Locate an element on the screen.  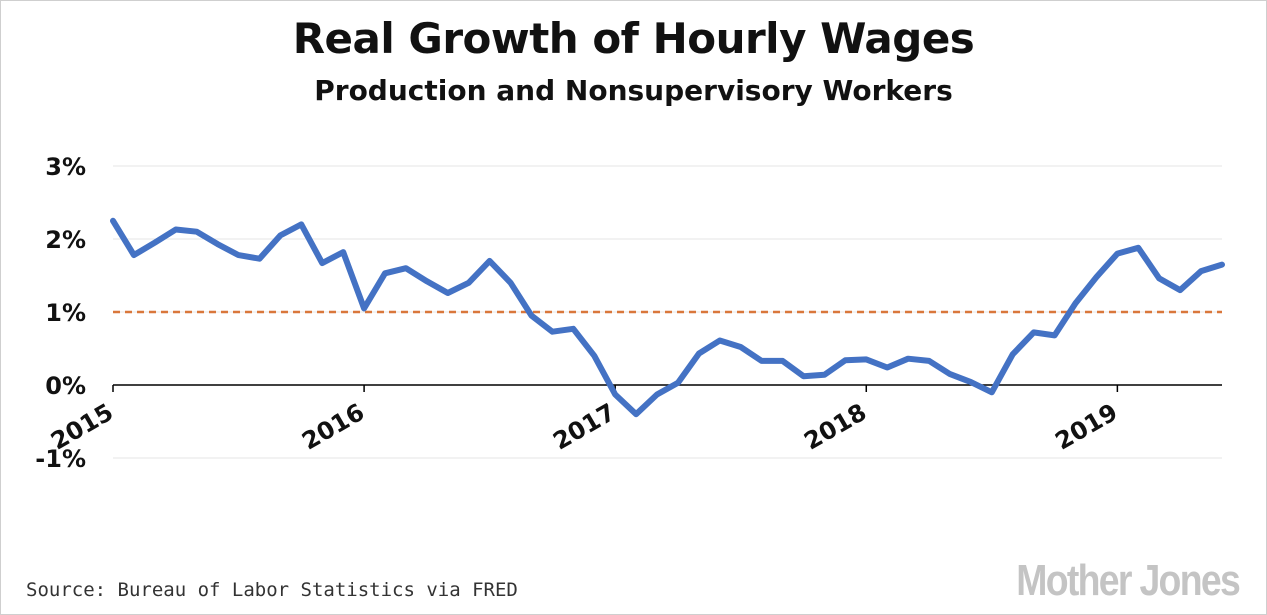
y-tick-label: 3% is located at coordinates (65, 167).